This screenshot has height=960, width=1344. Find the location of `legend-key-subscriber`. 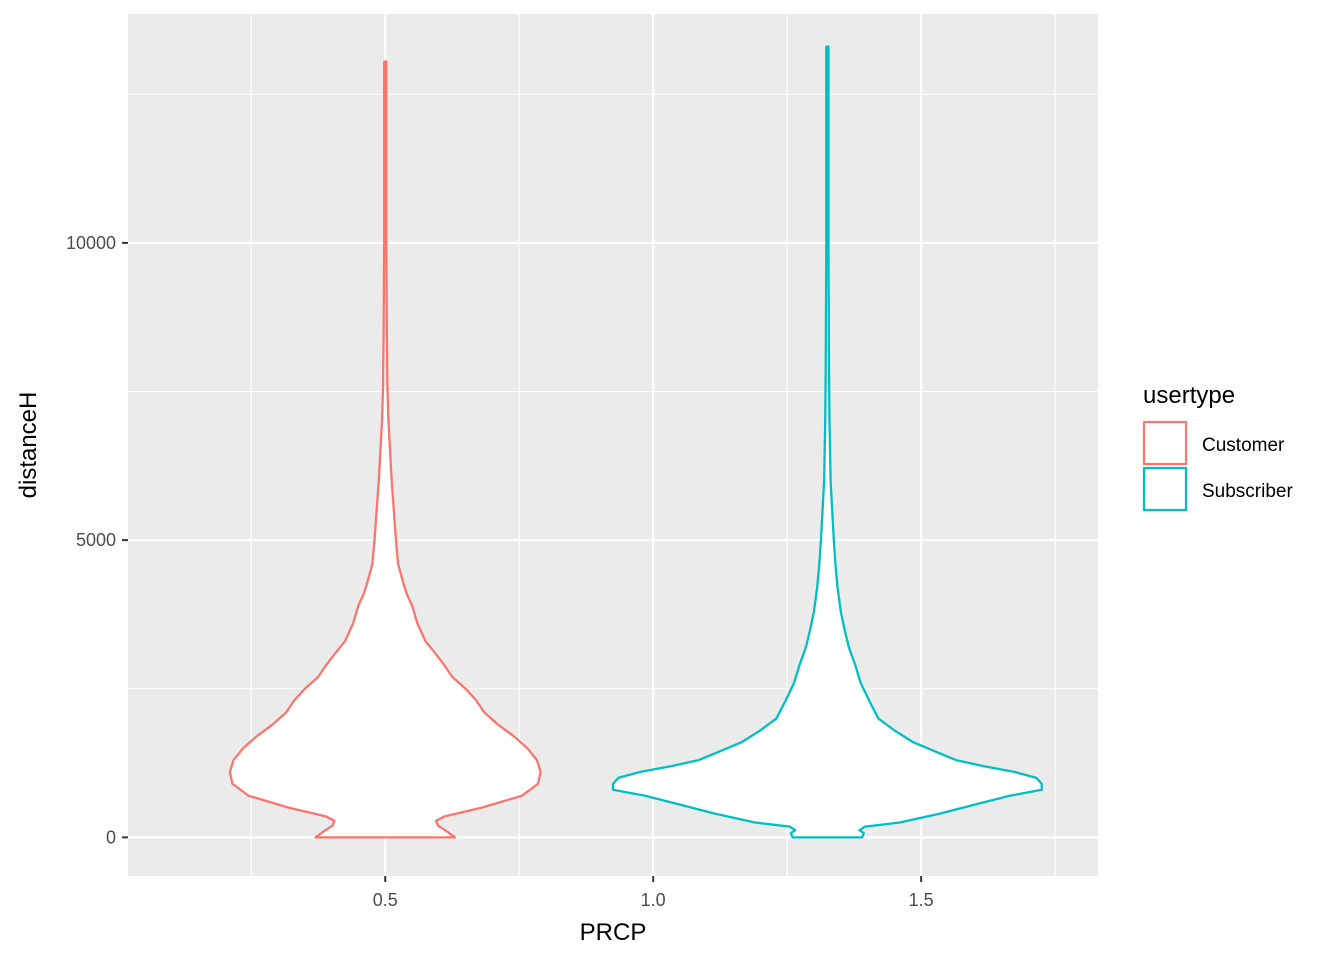

legend-key-subscriber is located at coordinates (1165, 489).